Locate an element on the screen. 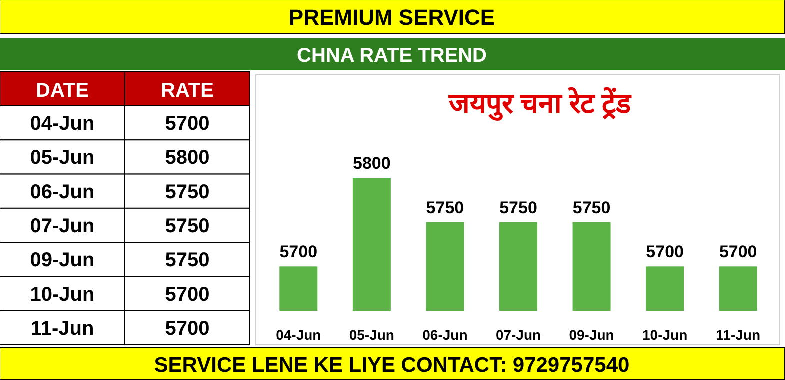 The height and width of the screenshot is (380, 785). x-tick-label: 06-Jun is located at coordinates (445, 335).